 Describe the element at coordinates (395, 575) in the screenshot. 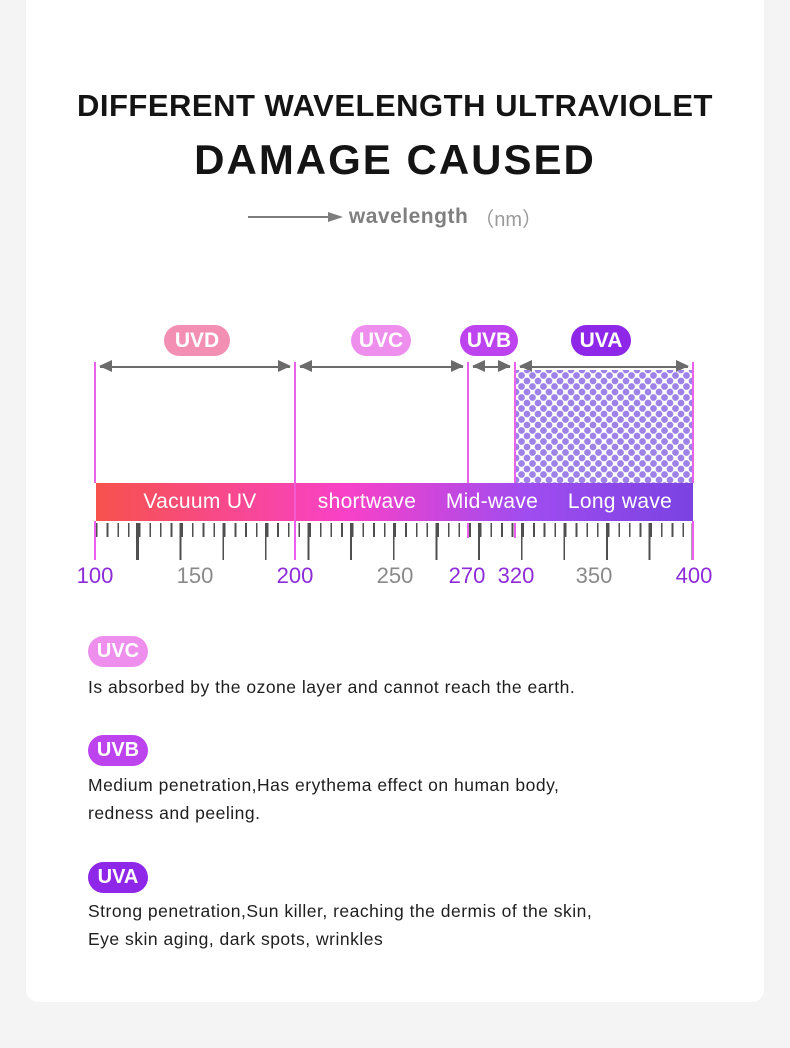

I see `scale-number-250: 250` at that location.